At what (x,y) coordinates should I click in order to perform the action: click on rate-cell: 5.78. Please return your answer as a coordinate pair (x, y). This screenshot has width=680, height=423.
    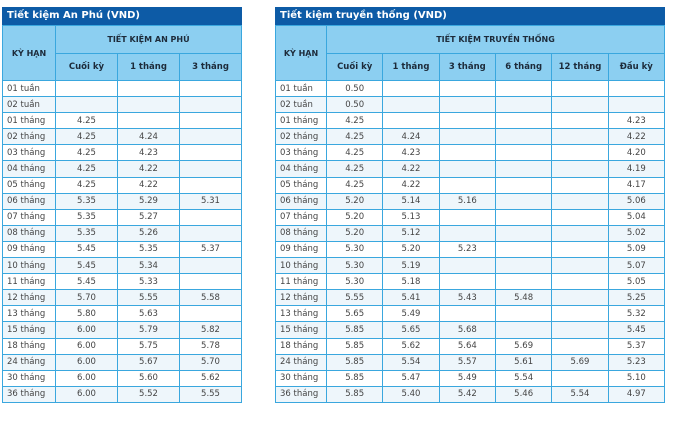
    Looking at the image, I should click on (210, 346).